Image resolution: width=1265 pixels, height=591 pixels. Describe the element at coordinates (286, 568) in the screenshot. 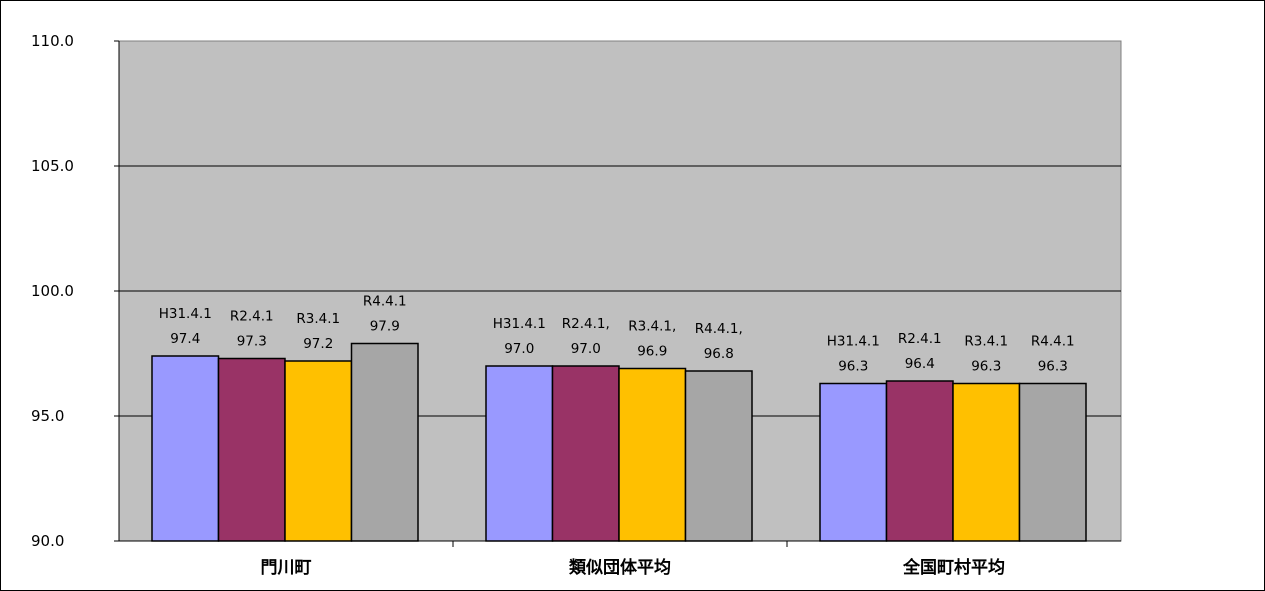

I see `x-category-label: 門川町` at that location.